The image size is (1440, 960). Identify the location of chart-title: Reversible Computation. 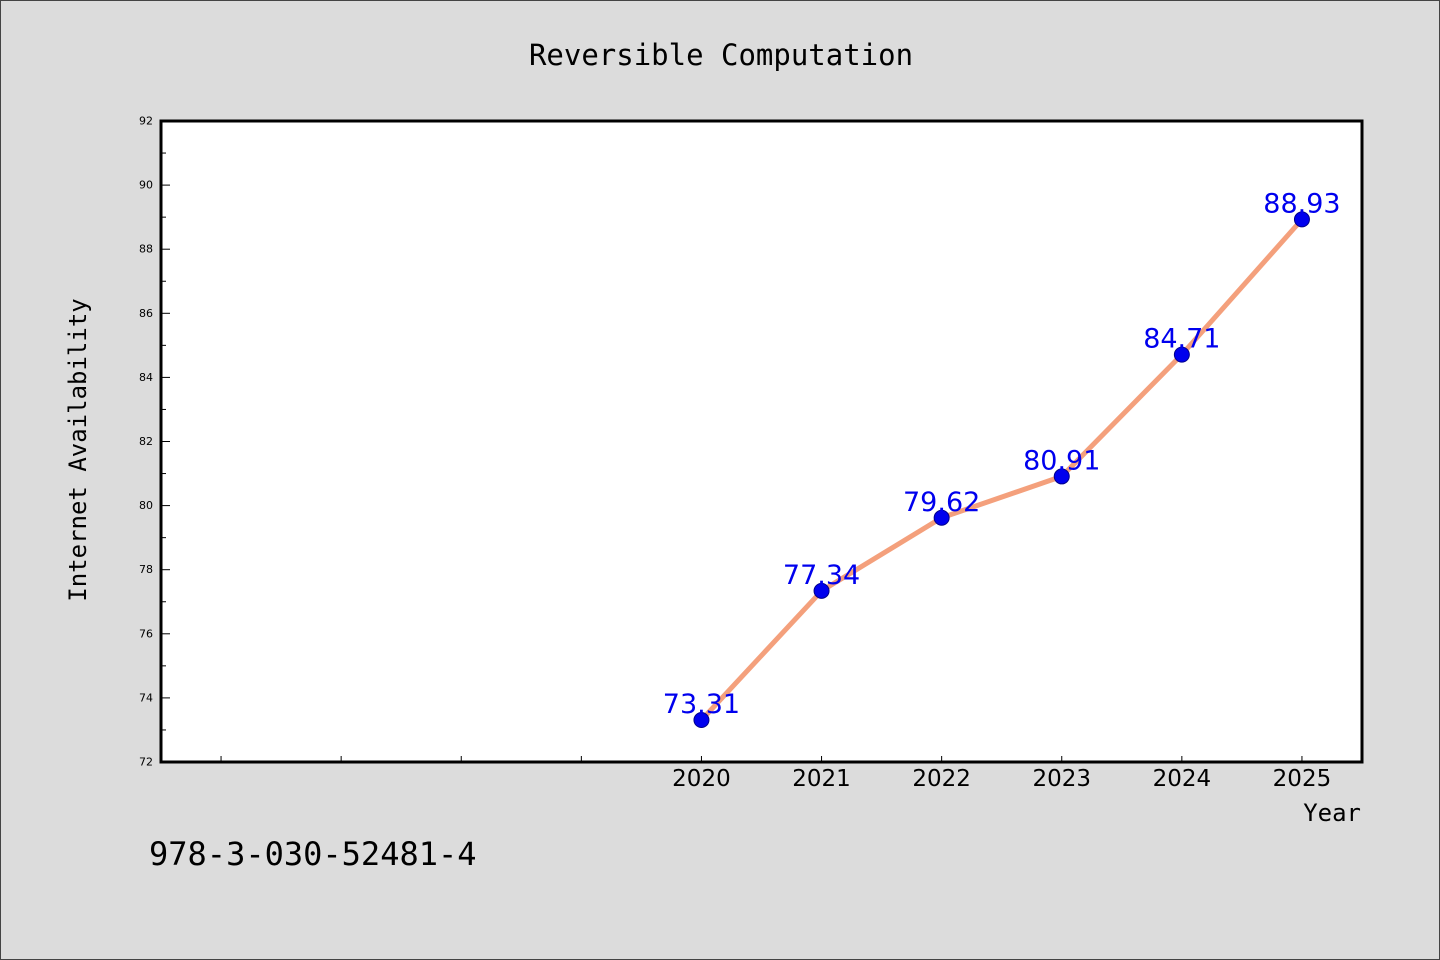
(721, 55).